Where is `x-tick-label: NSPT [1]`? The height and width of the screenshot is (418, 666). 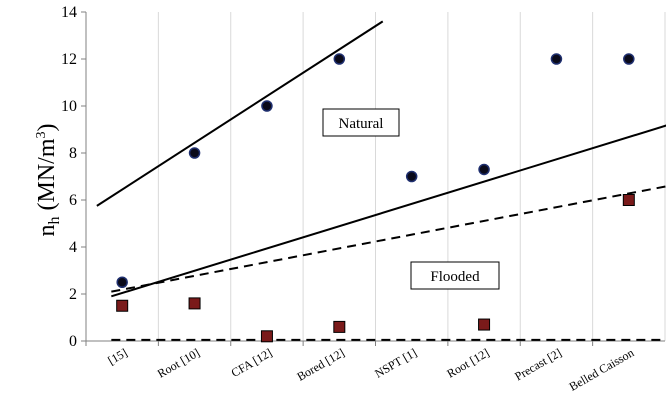
x-tick-label: NSPT [1] is located at coordinates (395, 362).